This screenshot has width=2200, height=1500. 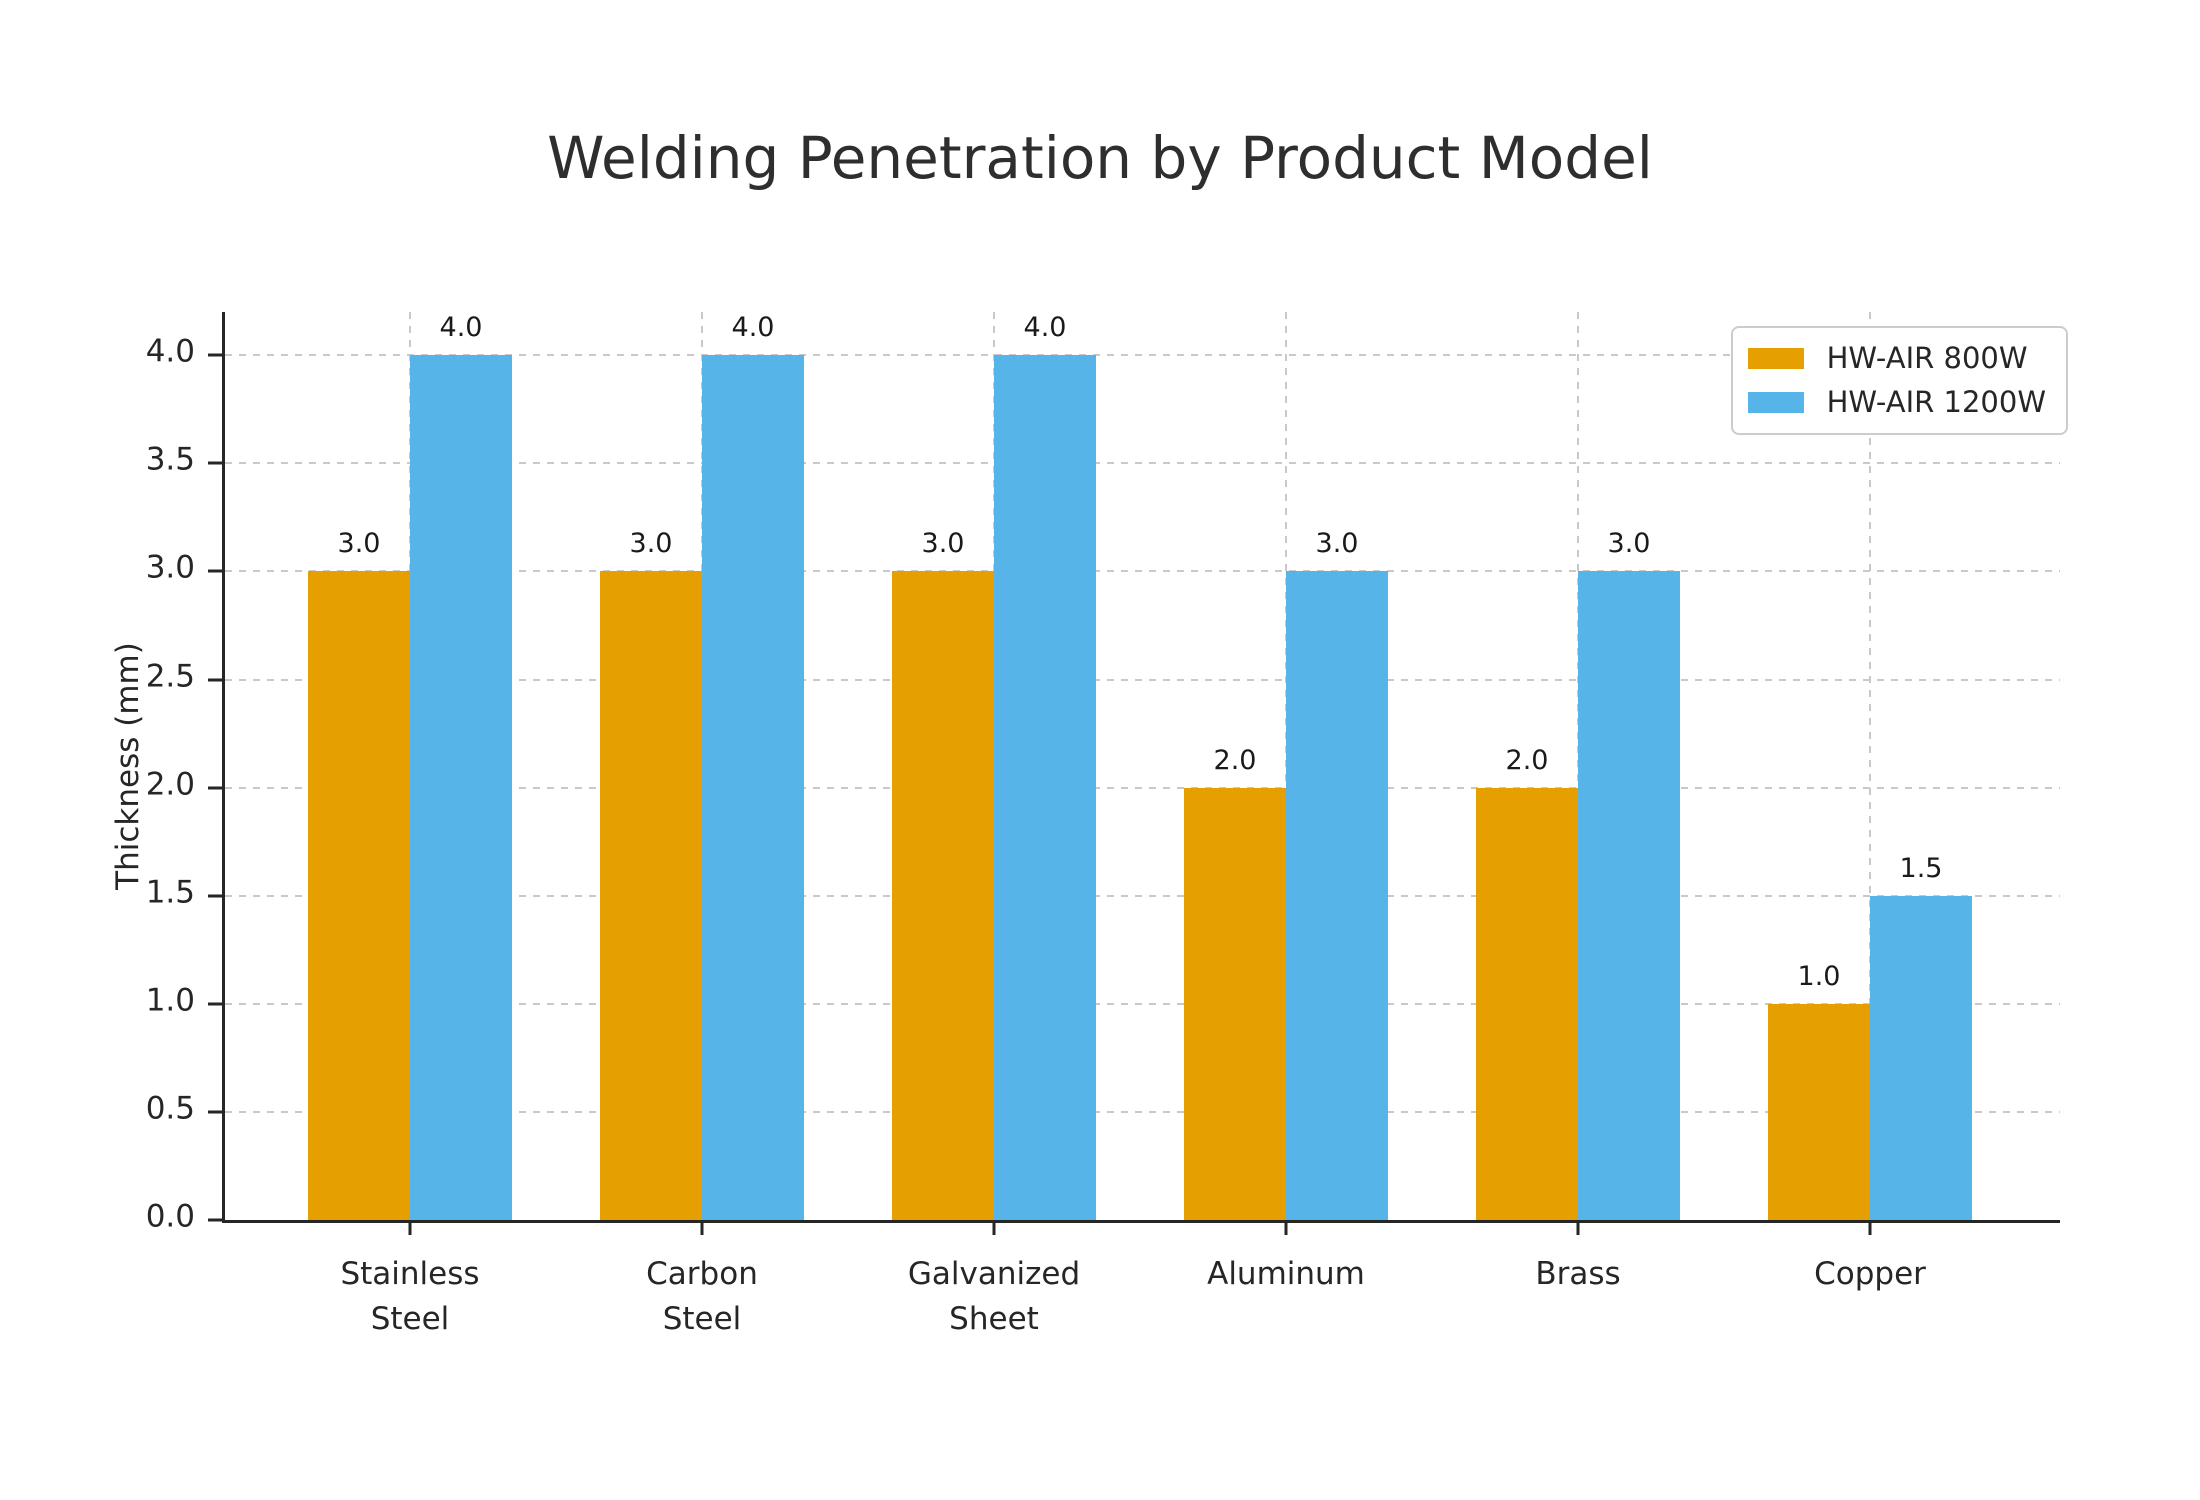 I want to click on y-tick-label: 1.0, so click(x=170, y=1000).